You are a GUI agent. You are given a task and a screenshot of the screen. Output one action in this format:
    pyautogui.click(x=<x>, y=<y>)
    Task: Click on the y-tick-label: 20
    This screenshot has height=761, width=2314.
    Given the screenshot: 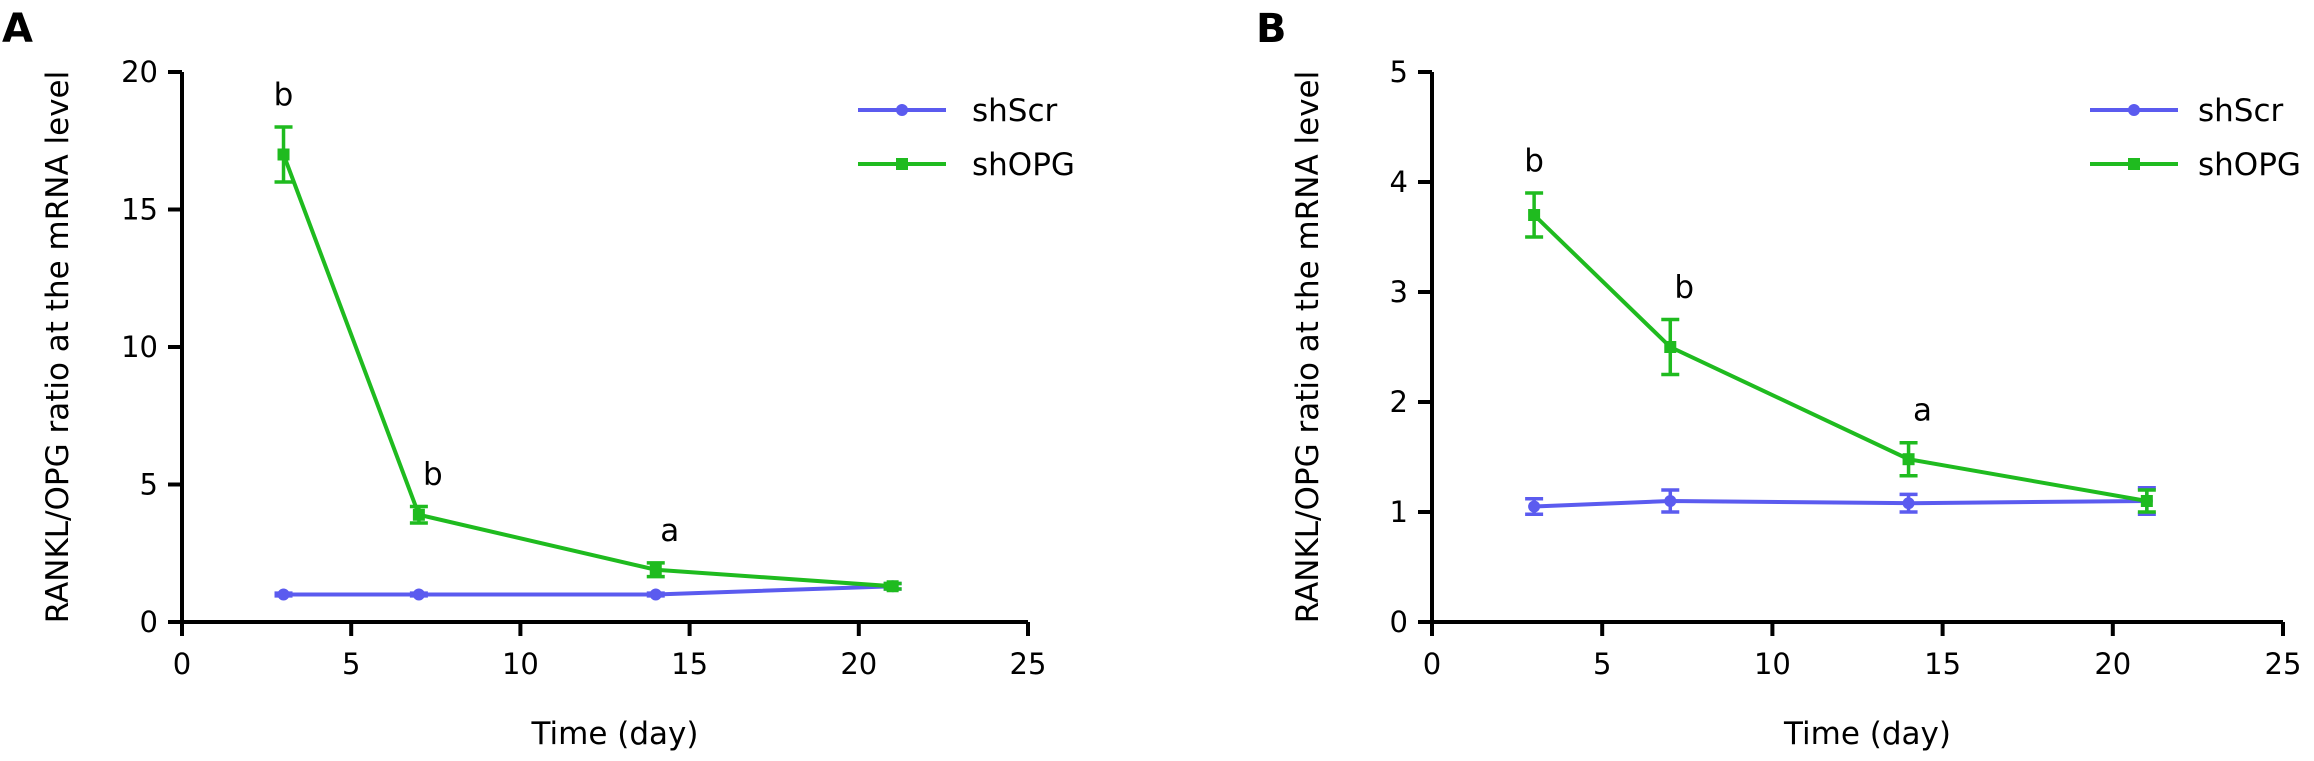 What is the action you would take?
    pyautogui.click(x=139, y=72)
    